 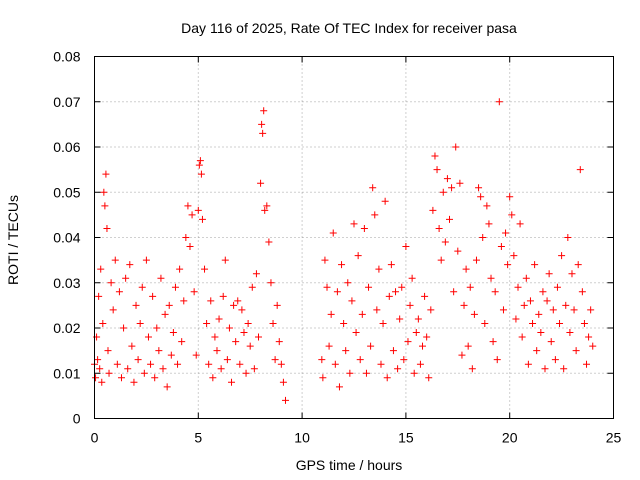 What do you see at coordinates (406, 438) in the screenshot?
I see `x-tick-label: 15` at bounding box center [406, 438].